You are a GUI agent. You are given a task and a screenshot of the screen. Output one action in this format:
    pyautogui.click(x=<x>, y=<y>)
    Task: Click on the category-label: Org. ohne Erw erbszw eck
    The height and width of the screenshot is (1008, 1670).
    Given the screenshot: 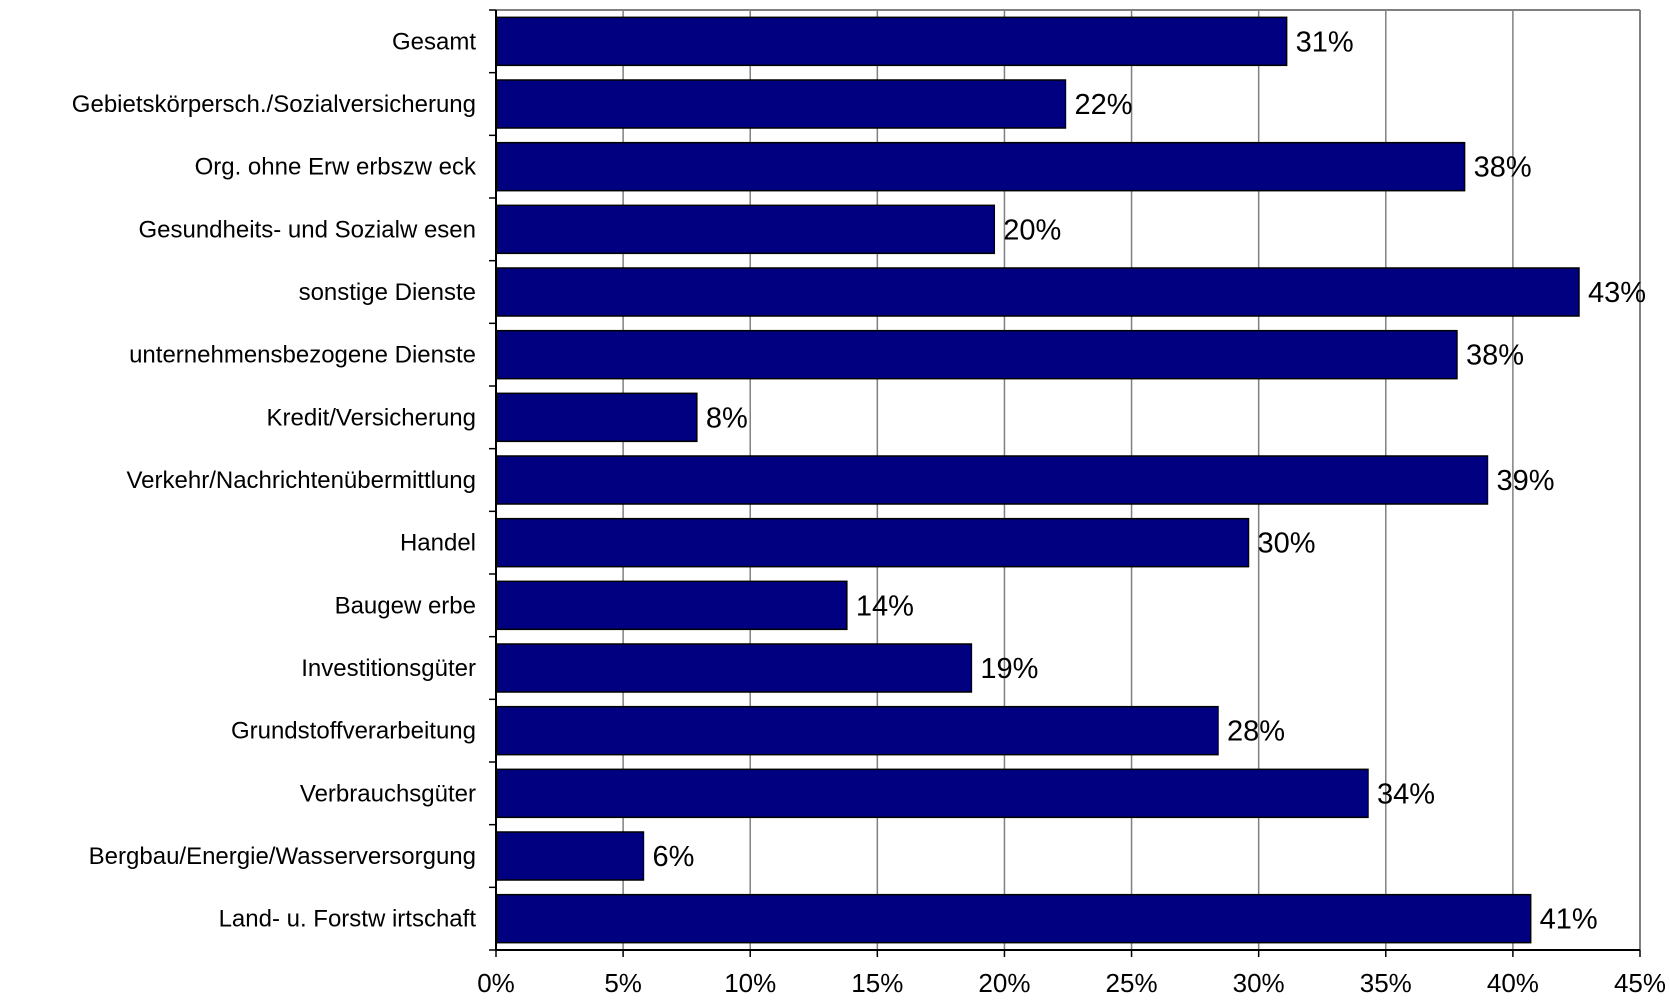 What is the action you would take?
    pyautogui.click(x=336, y=167)
    